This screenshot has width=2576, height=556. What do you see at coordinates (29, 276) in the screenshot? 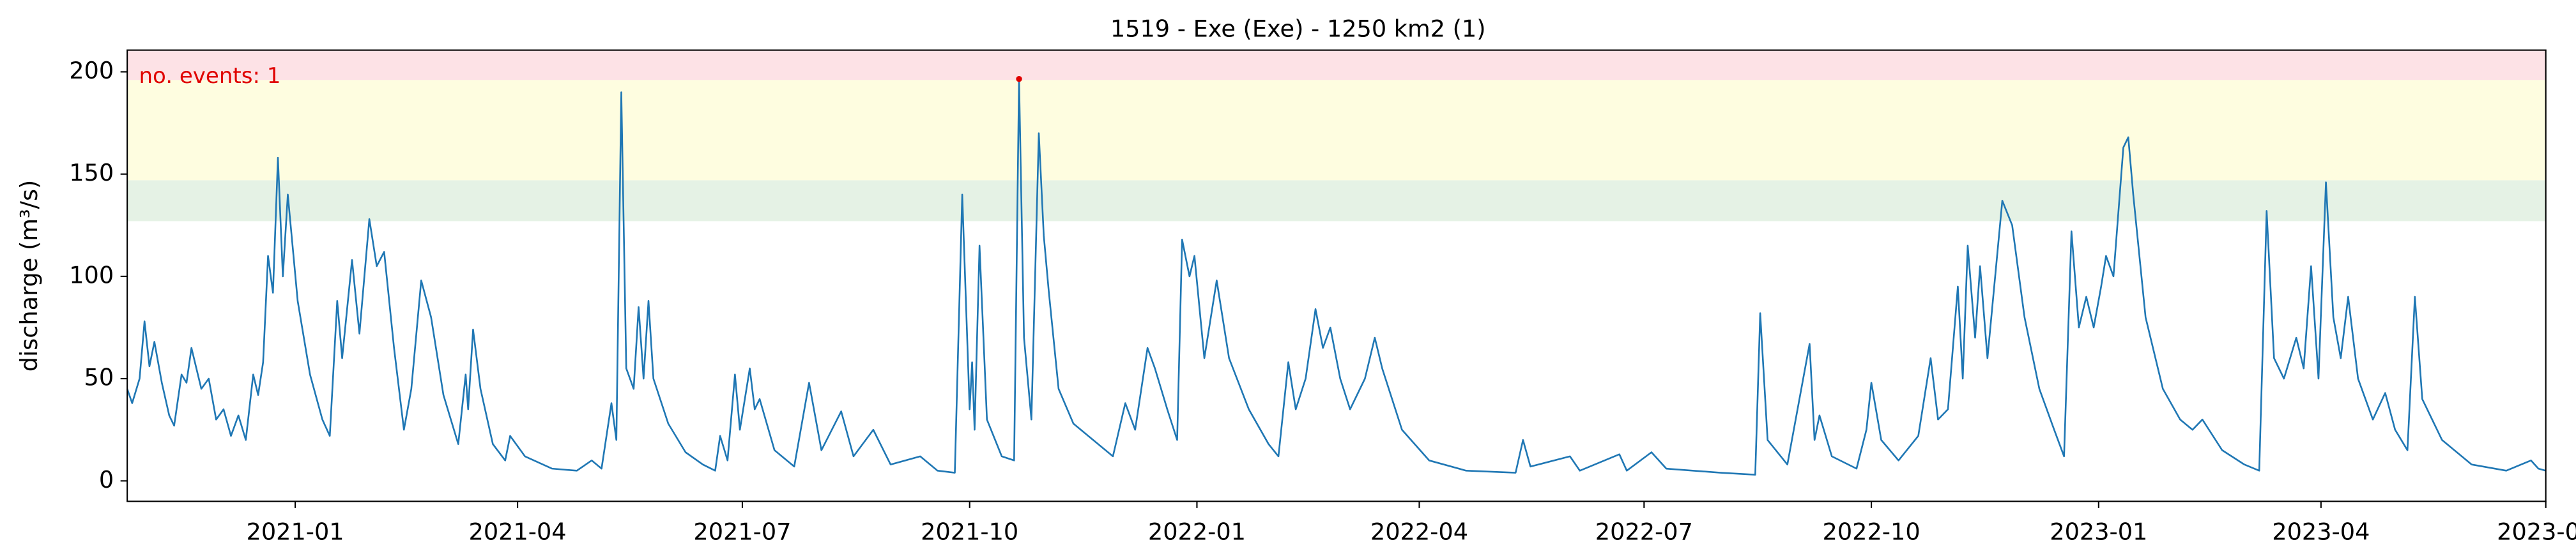
I see `y-axis-label: discharge (m³/s)` at bounding box center [29, 276].